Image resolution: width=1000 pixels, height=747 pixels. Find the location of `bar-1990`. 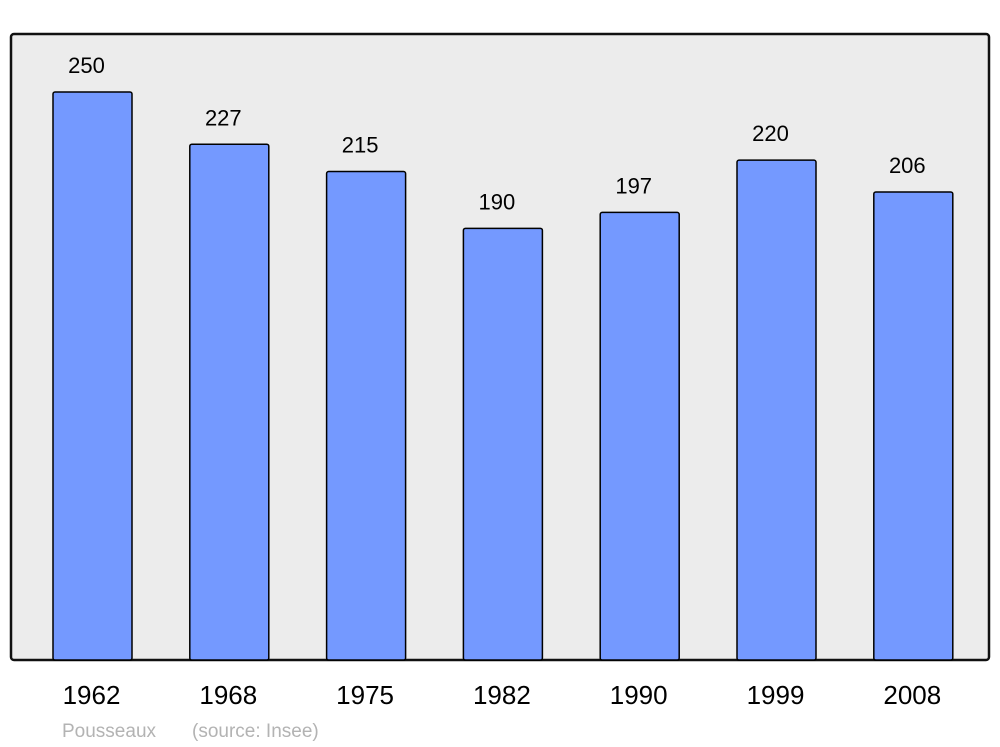

bar-1990 is located at coordinates (639, 436).